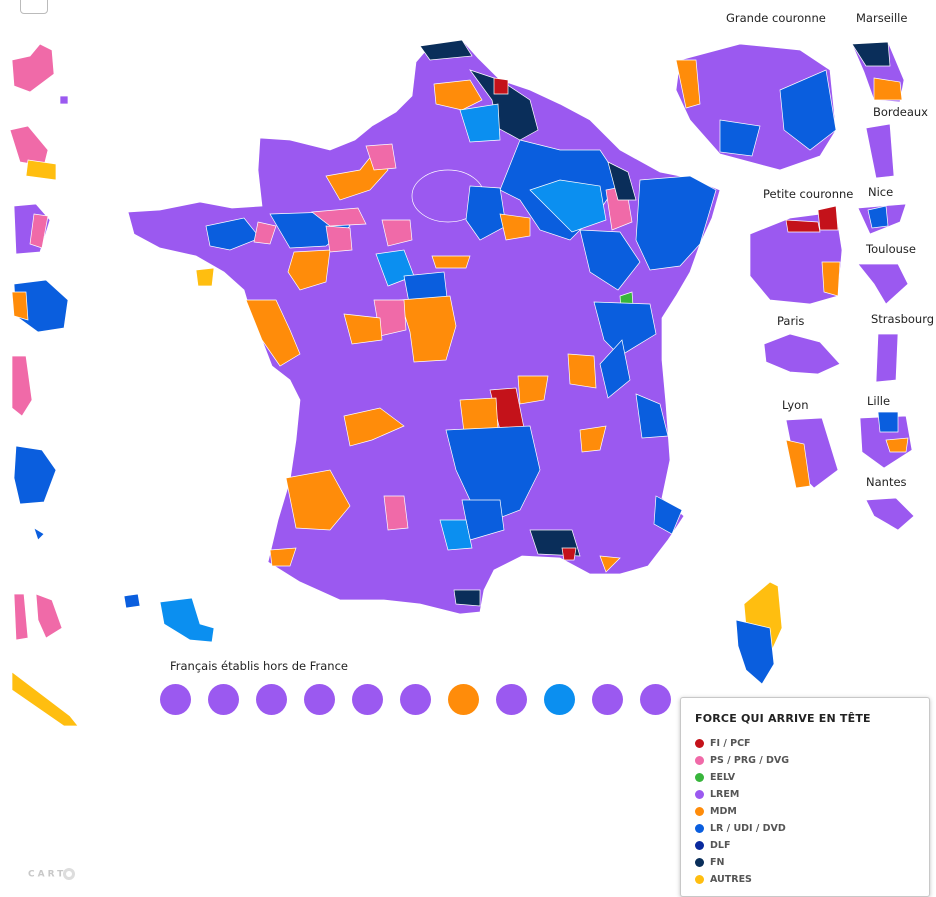 The width and height of the screenshot is (936, 897). What do you see at coordinates (748, 828) in the screenshot?
I see `legend-label: LR / UDI / DVD` at bounding box center [748, 828].